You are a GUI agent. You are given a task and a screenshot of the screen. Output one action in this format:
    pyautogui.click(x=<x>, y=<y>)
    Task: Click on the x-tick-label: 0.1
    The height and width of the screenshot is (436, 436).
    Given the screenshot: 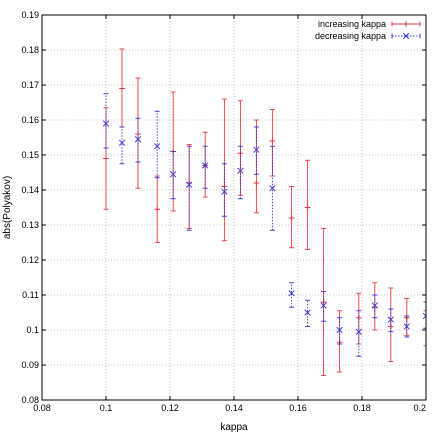 What is the action you would take?
    pyautogui.click(x=106, y=408)
    